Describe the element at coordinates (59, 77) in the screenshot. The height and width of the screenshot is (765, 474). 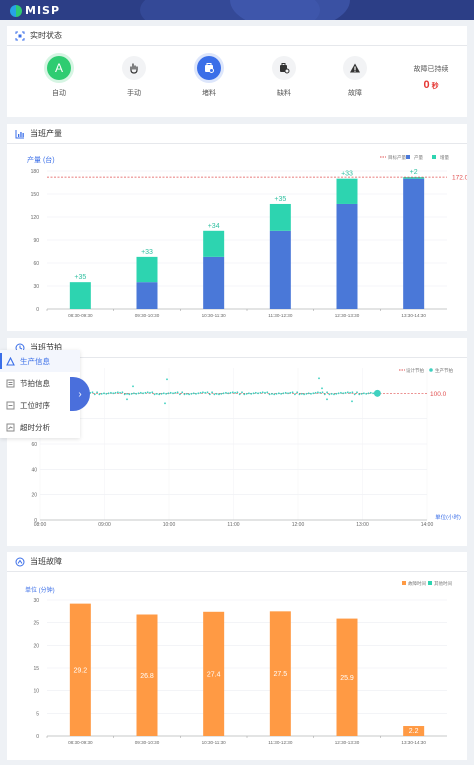
I see `status-auto: A 自动` at that location.